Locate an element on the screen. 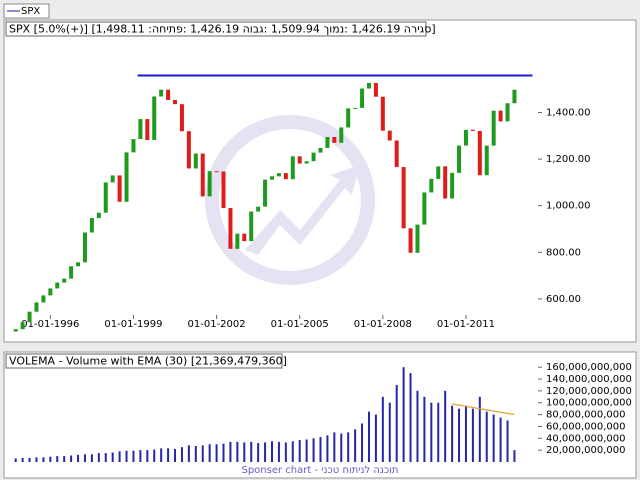 Image resolution: width=640 pixels, height=480 pixels. x-tick-label: 01-01-1999 is located at coordinates (133, 324).